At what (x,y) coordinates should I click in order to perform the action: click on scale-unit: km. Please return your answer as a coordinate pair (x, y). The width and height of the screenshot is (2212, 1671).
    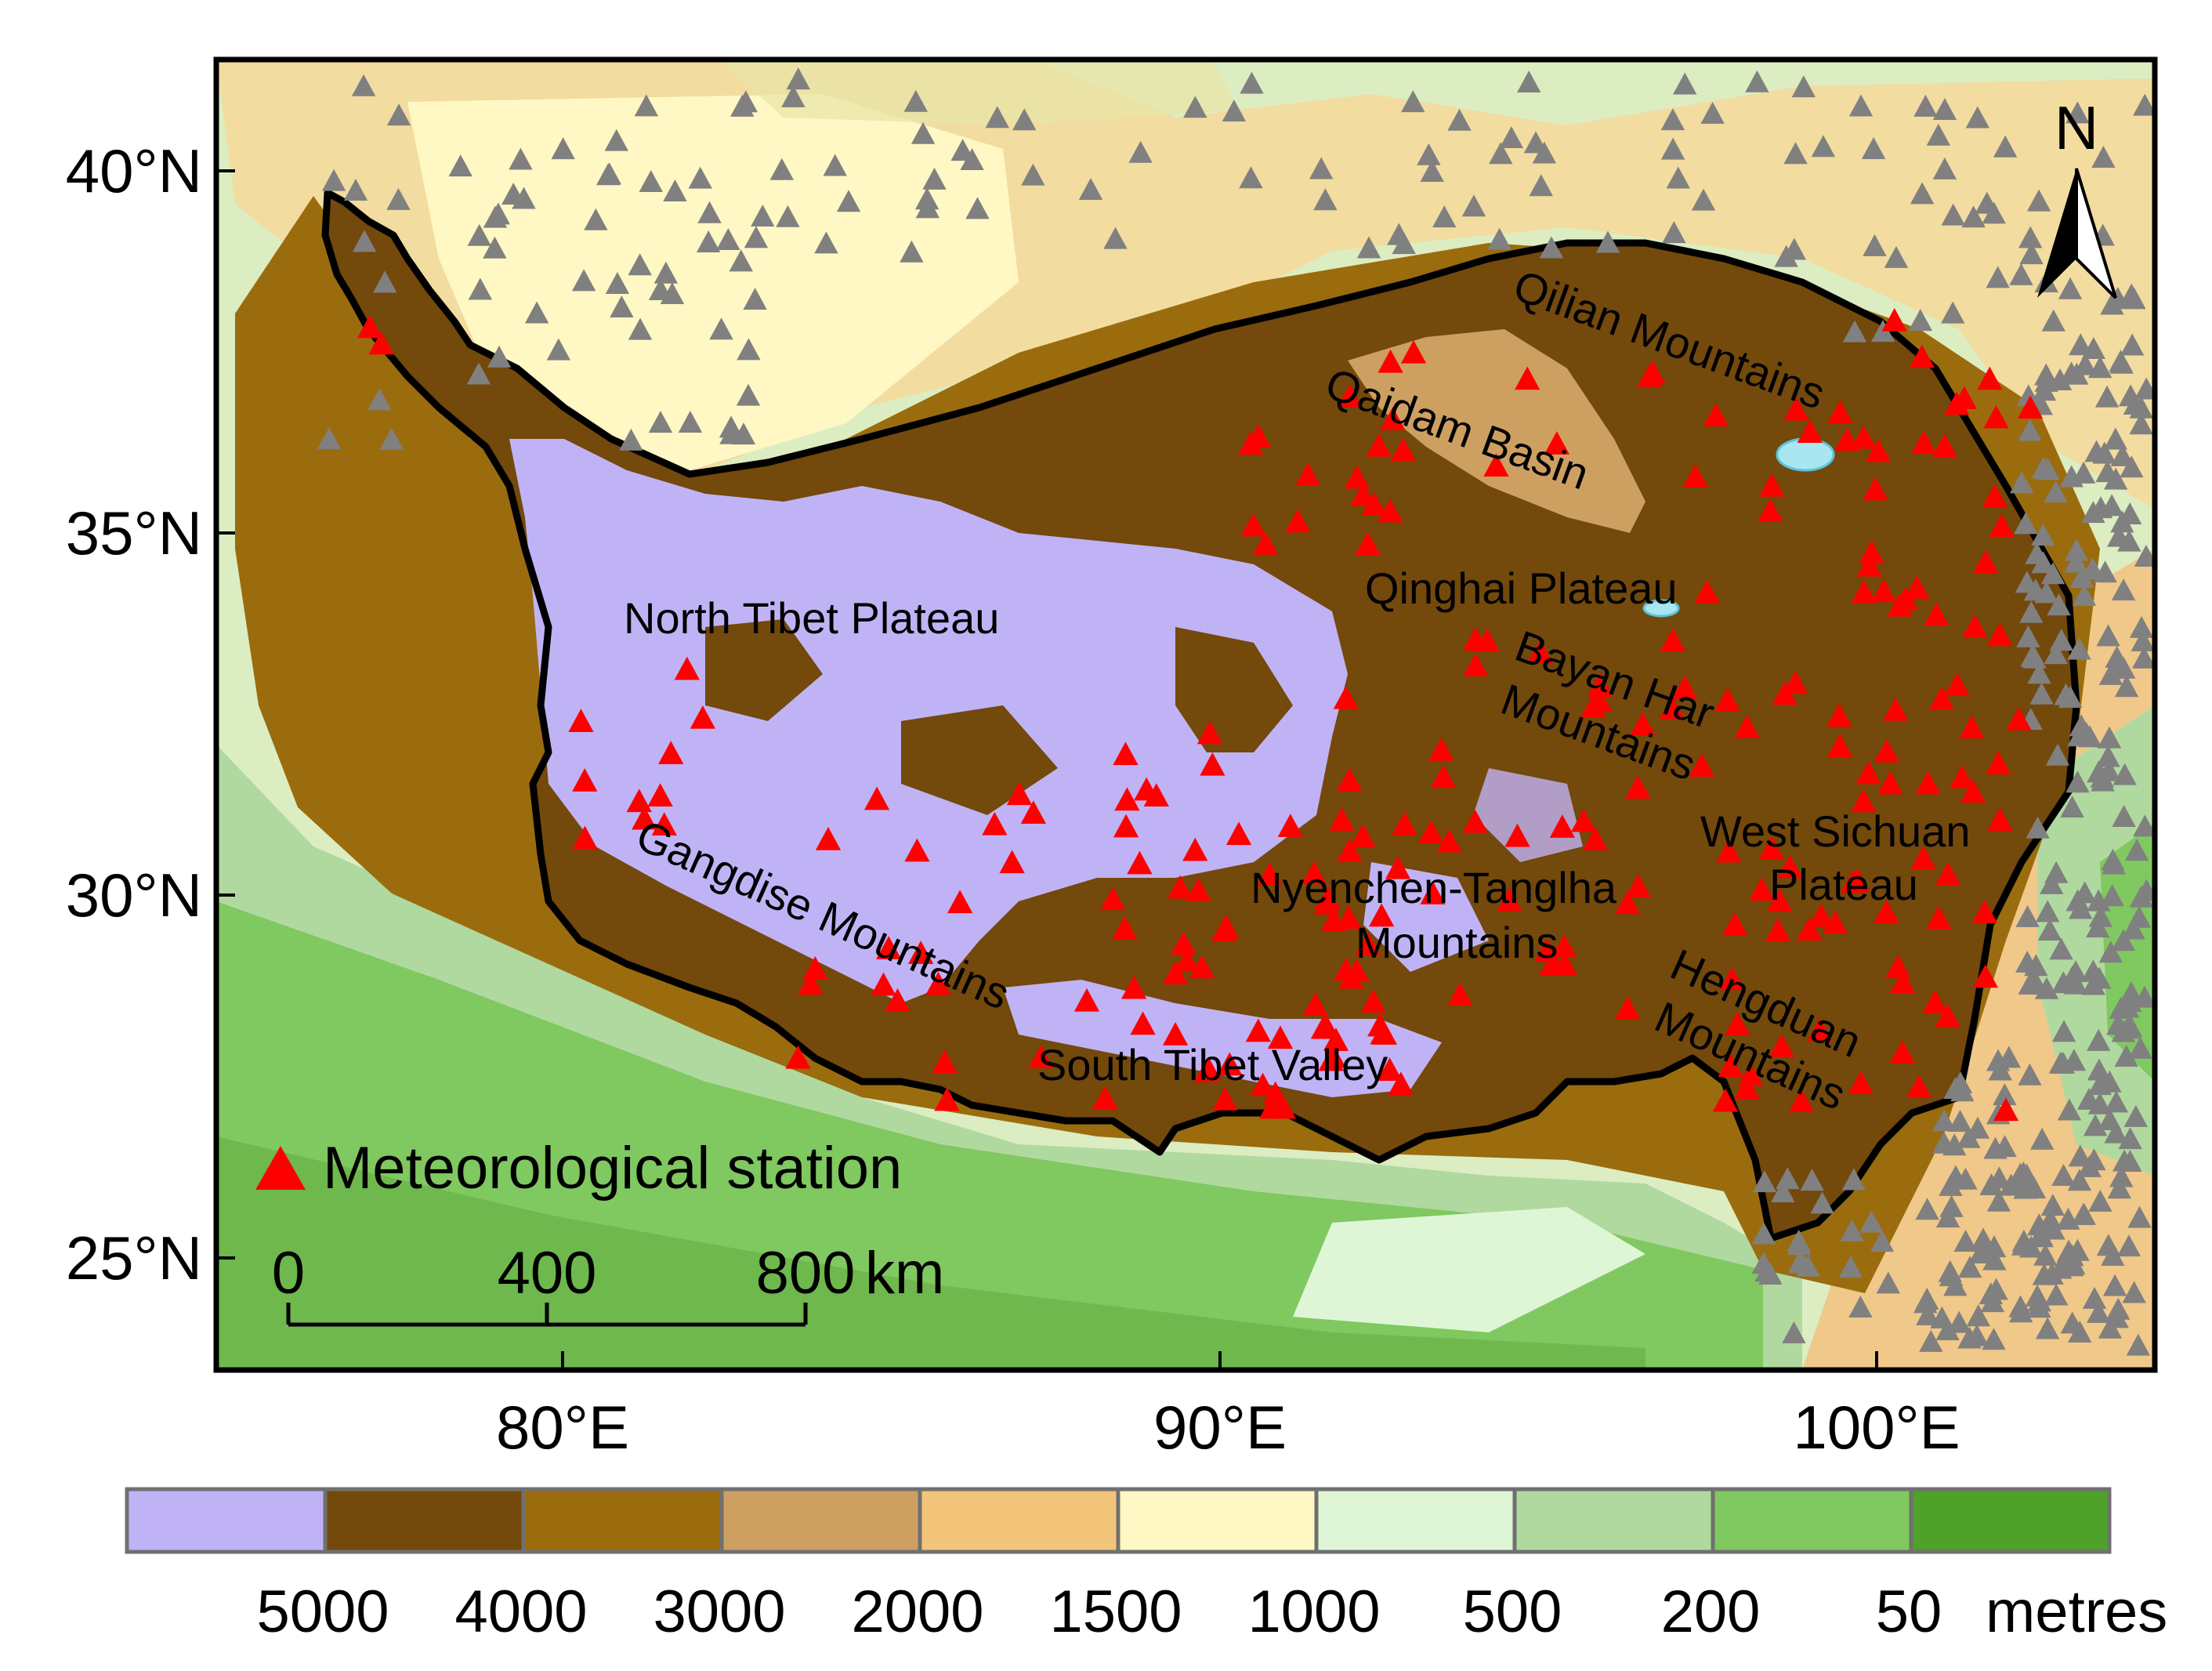
    Looking at the image, I should click on (904, 1273).